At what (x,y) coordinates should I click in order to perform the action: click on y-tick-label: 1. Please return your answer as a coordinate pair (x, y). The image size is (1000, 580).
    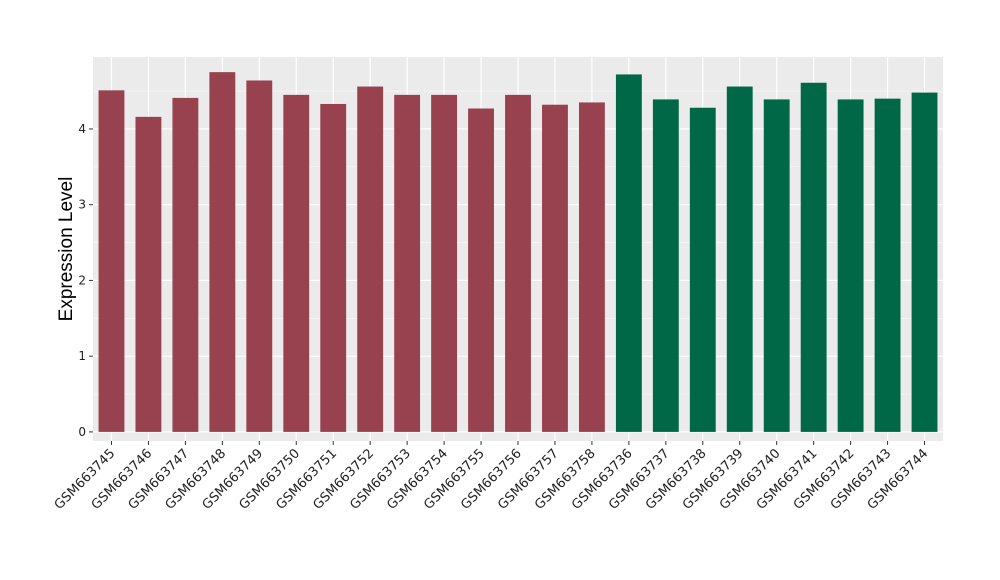
    Looking at the image, I should click on (82, 356).